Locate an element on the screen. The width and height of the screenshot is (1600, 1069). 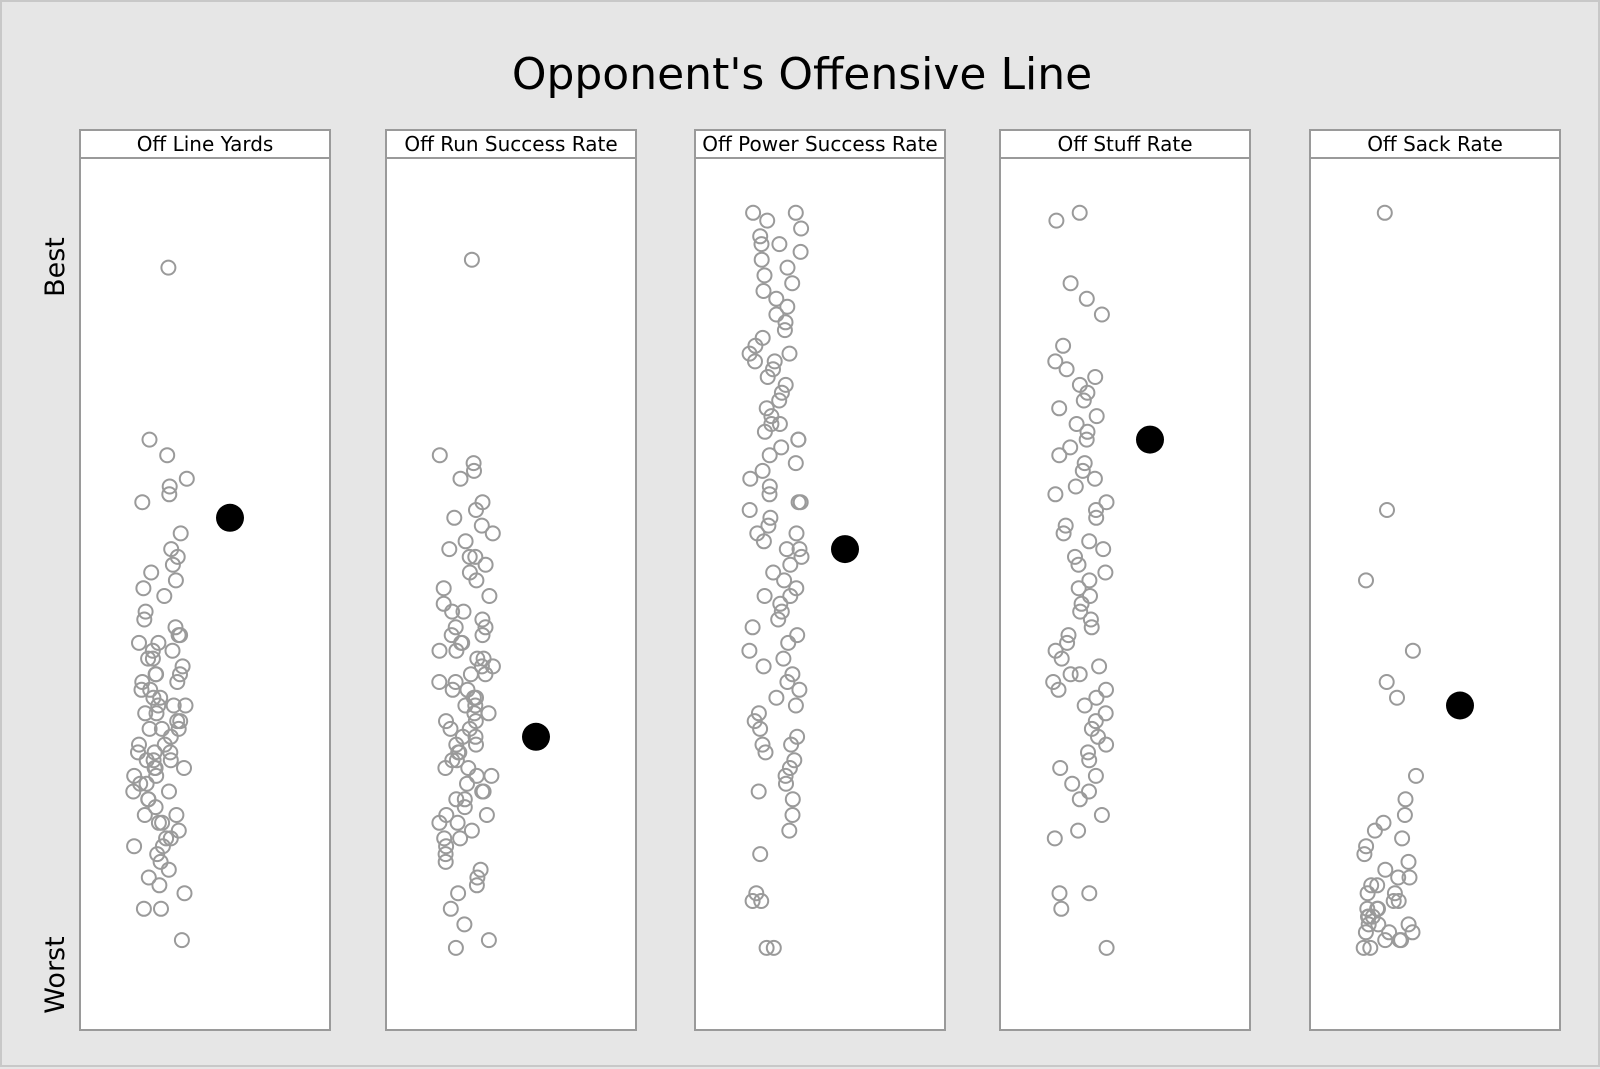
panel-header-label: Off Run Success Rate is located at coordinates (510, 144).